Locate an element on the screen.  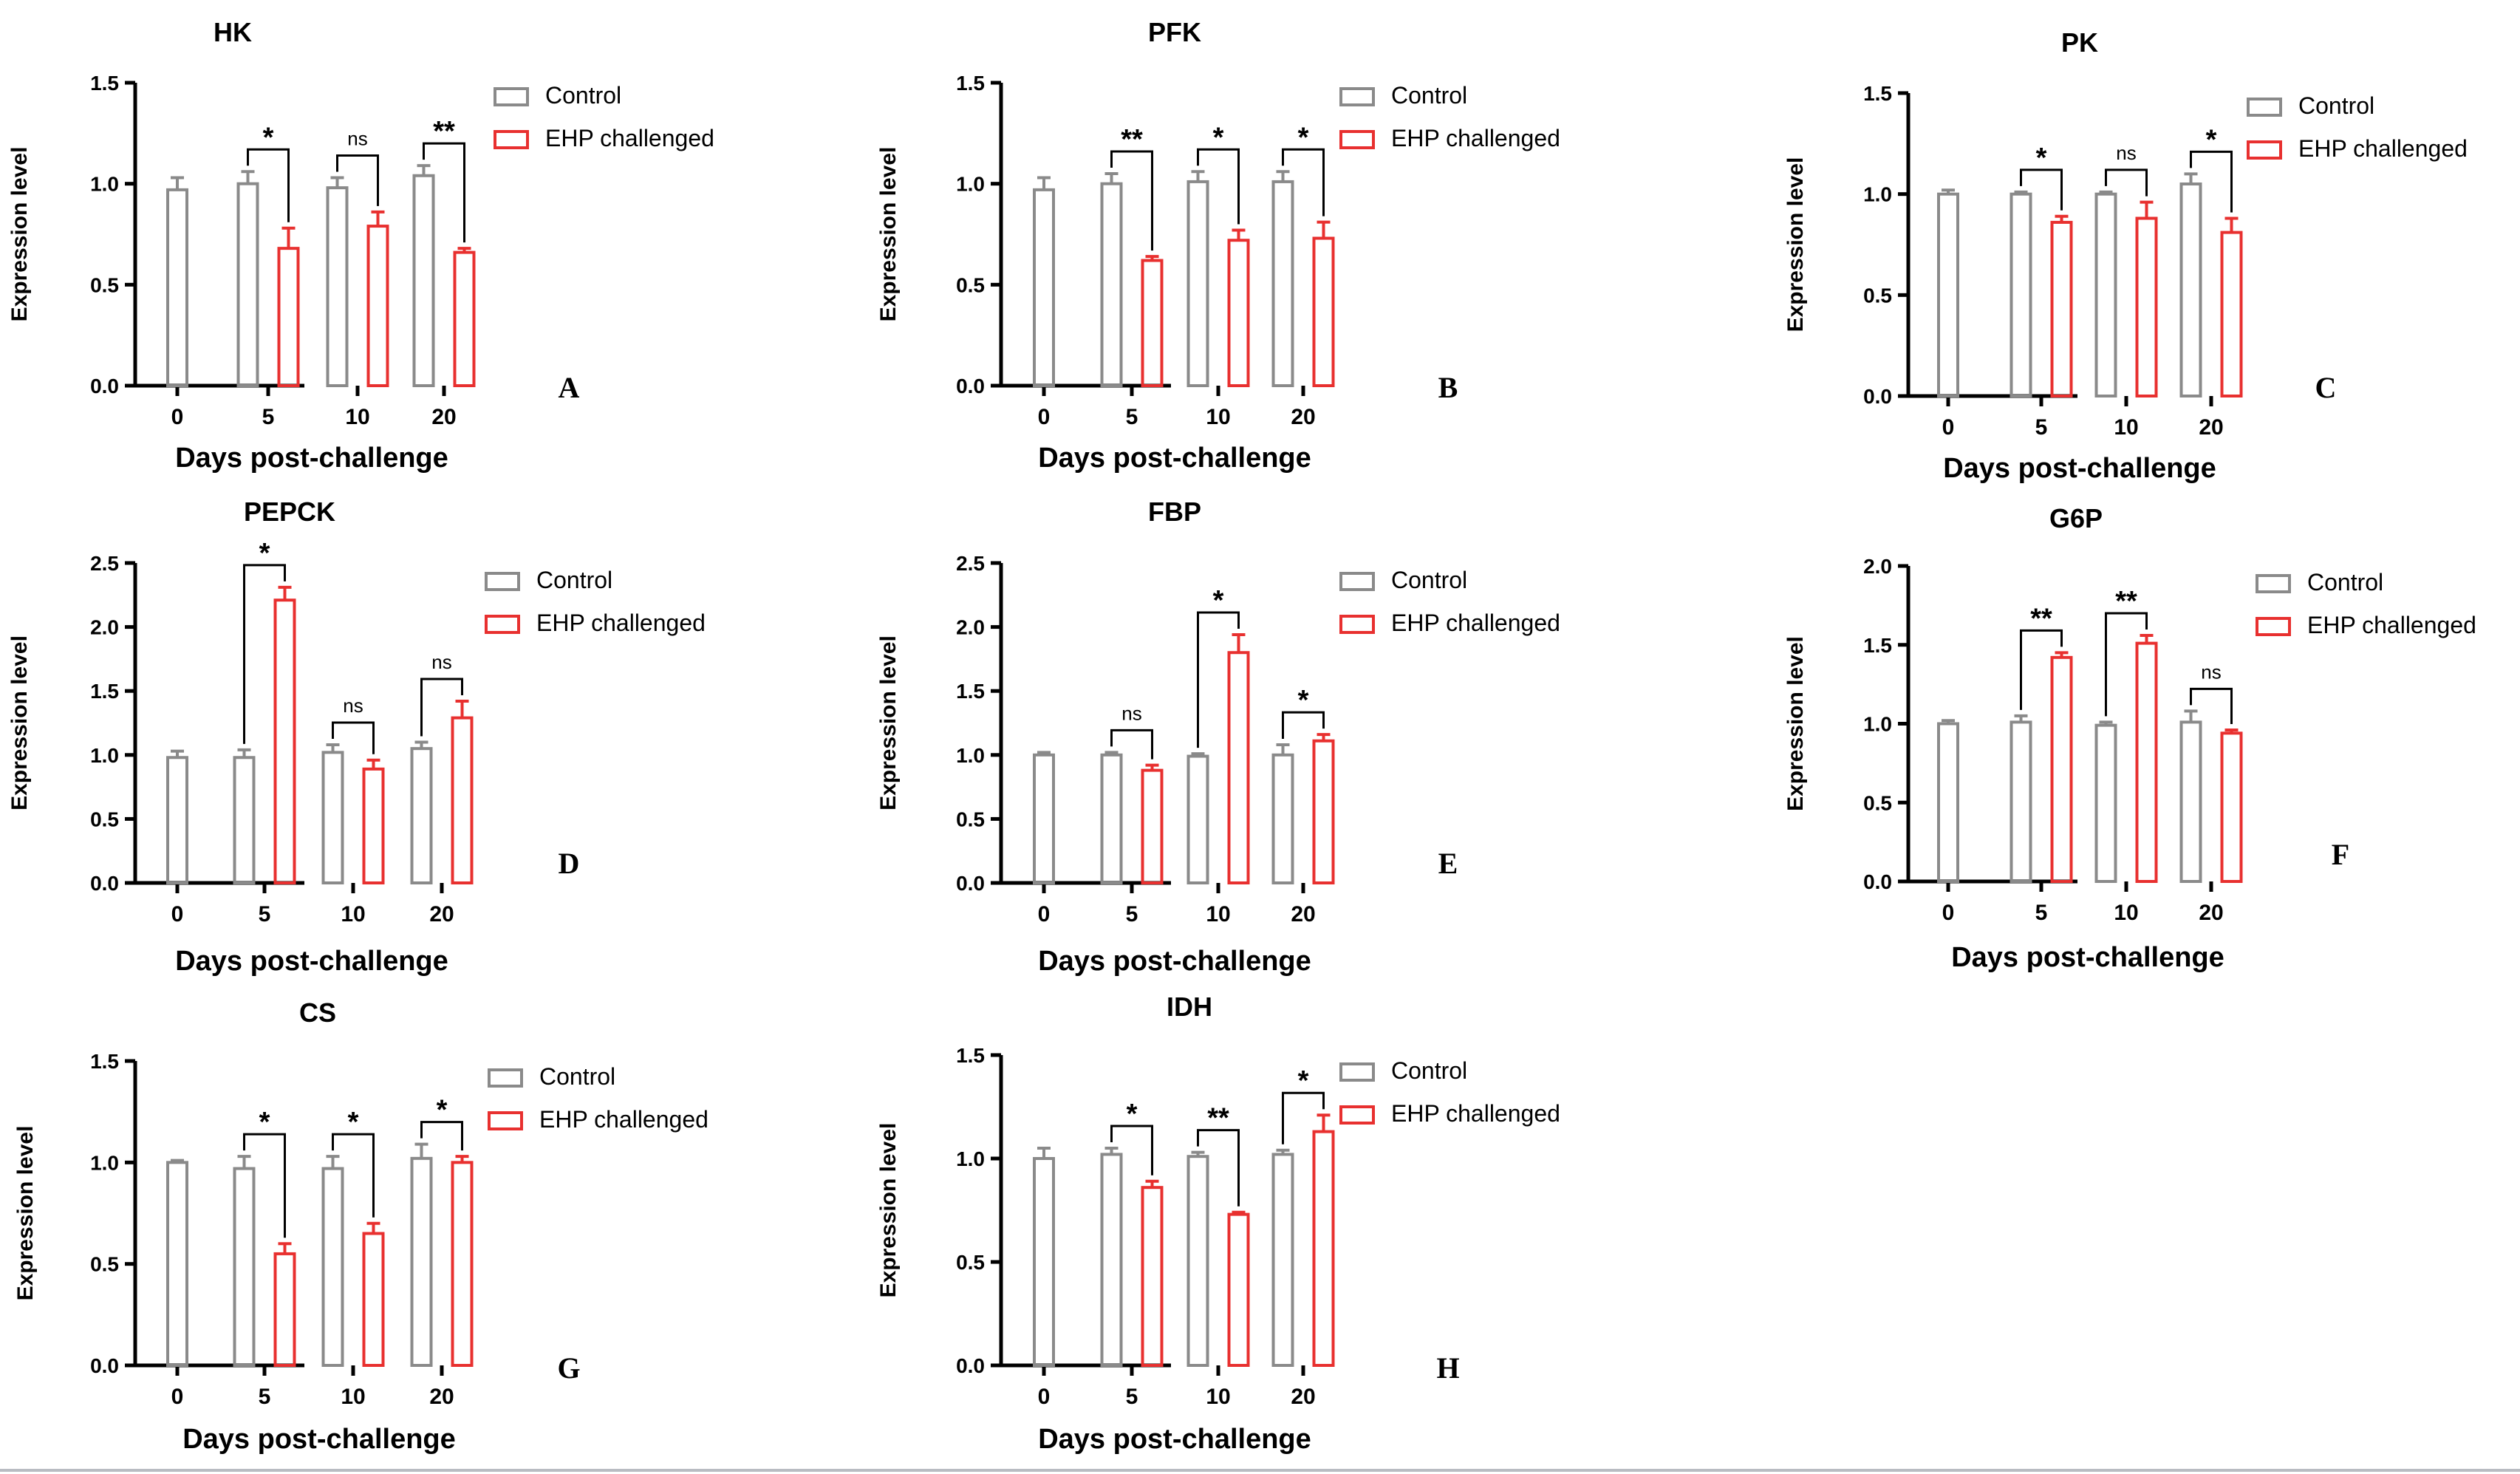
chart-title: G6P is located at coordinates (2076, 518).